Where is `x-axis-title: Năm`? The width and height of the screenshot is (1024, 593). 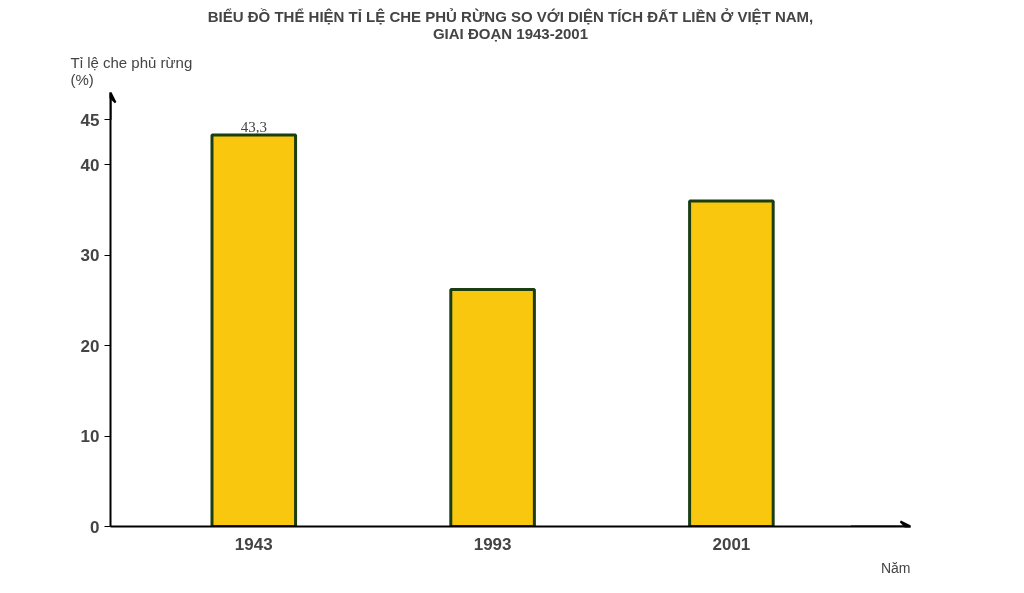 x-axis-title: Năm is located at coordinates (895, 567).